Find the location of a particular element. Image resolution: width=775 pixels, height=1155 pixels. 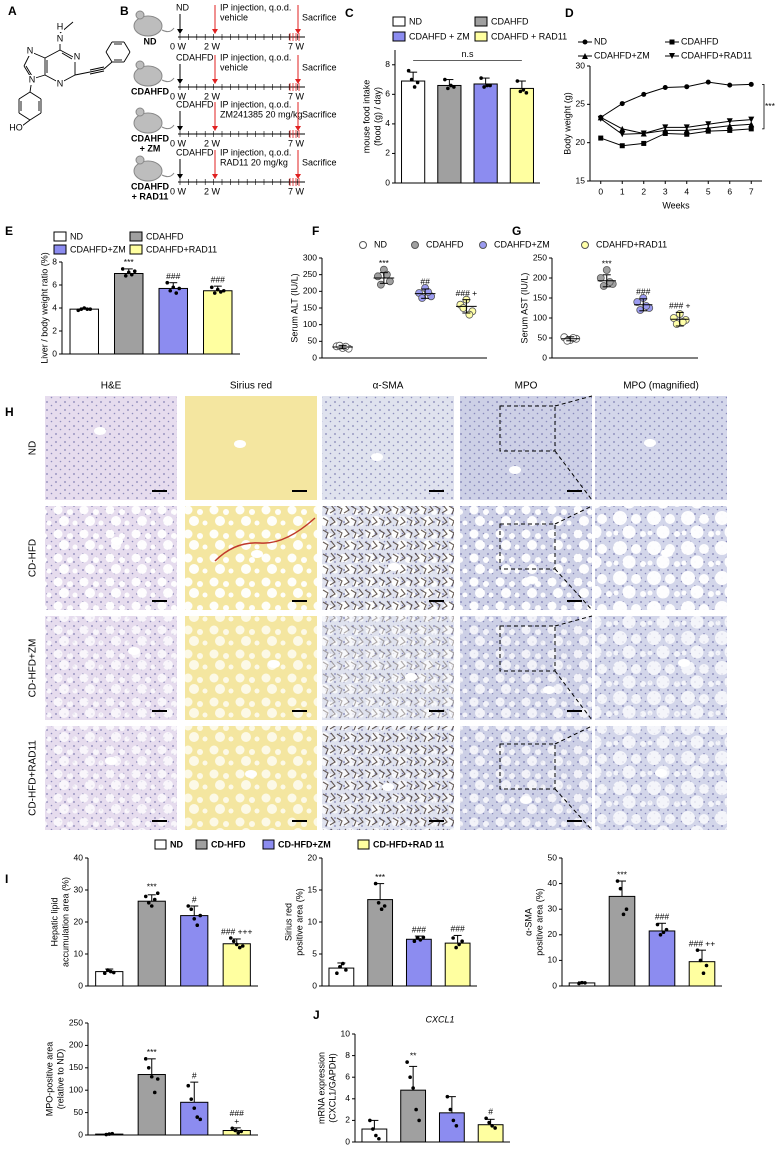

significance-label: ### ++ is located at coordinates (702, 943).